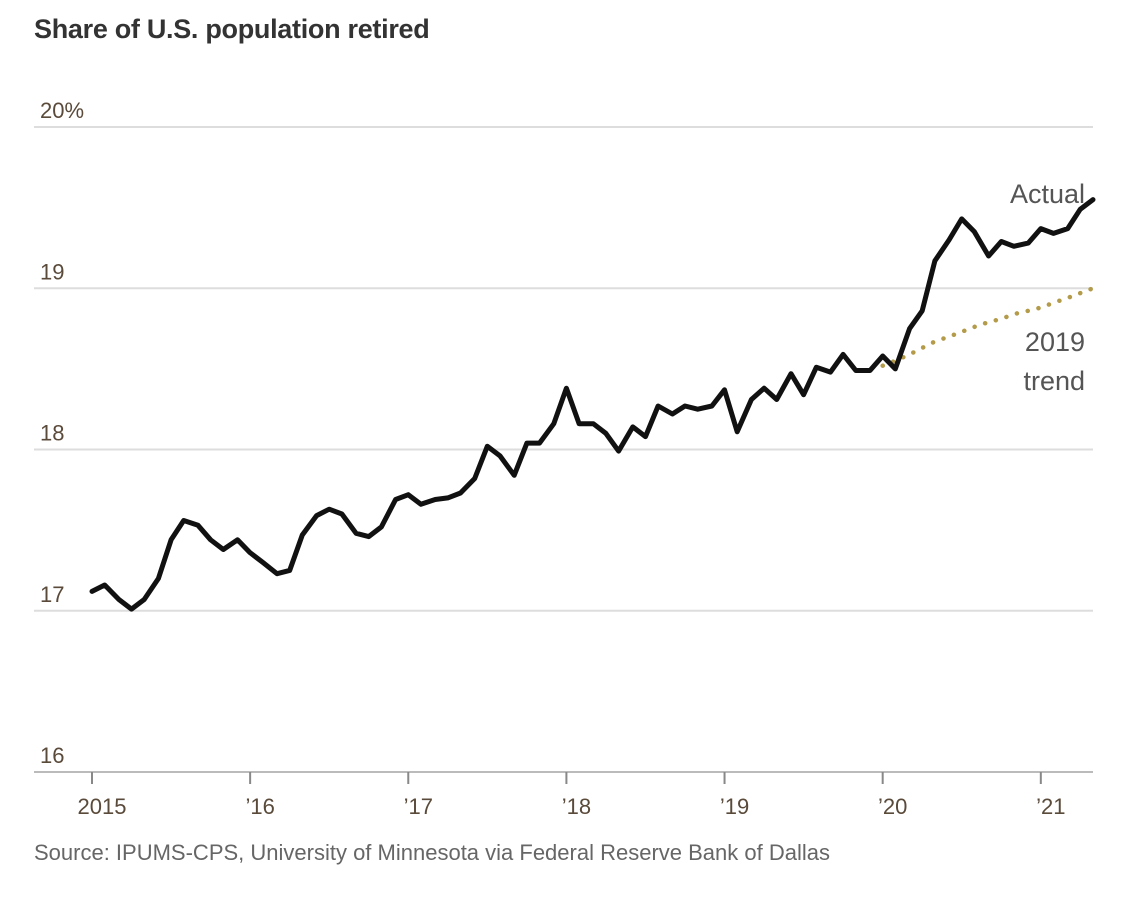 This screenshot has width=1148, height=898. I want to click on chart-title: Share of U.S. population retired, so click(232, 29).